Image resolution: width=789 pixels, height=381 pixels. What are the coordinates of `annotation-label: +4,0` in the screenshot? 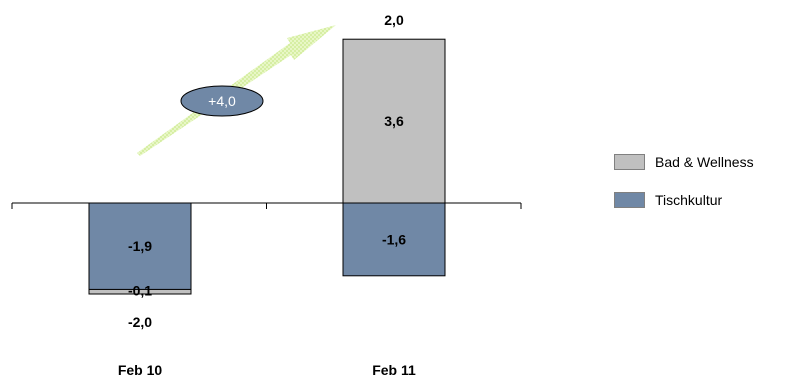 It's located at (222, 101).